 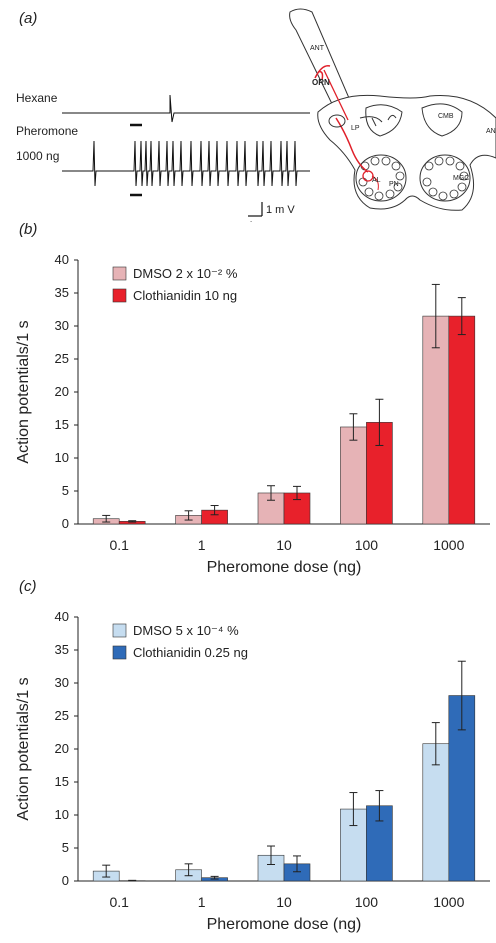 What do you see at coordinates (38, 156) in the screenshot?
I see `trace-pheromone-dose-label: 1000 ng` at bounding box center [38, 156].